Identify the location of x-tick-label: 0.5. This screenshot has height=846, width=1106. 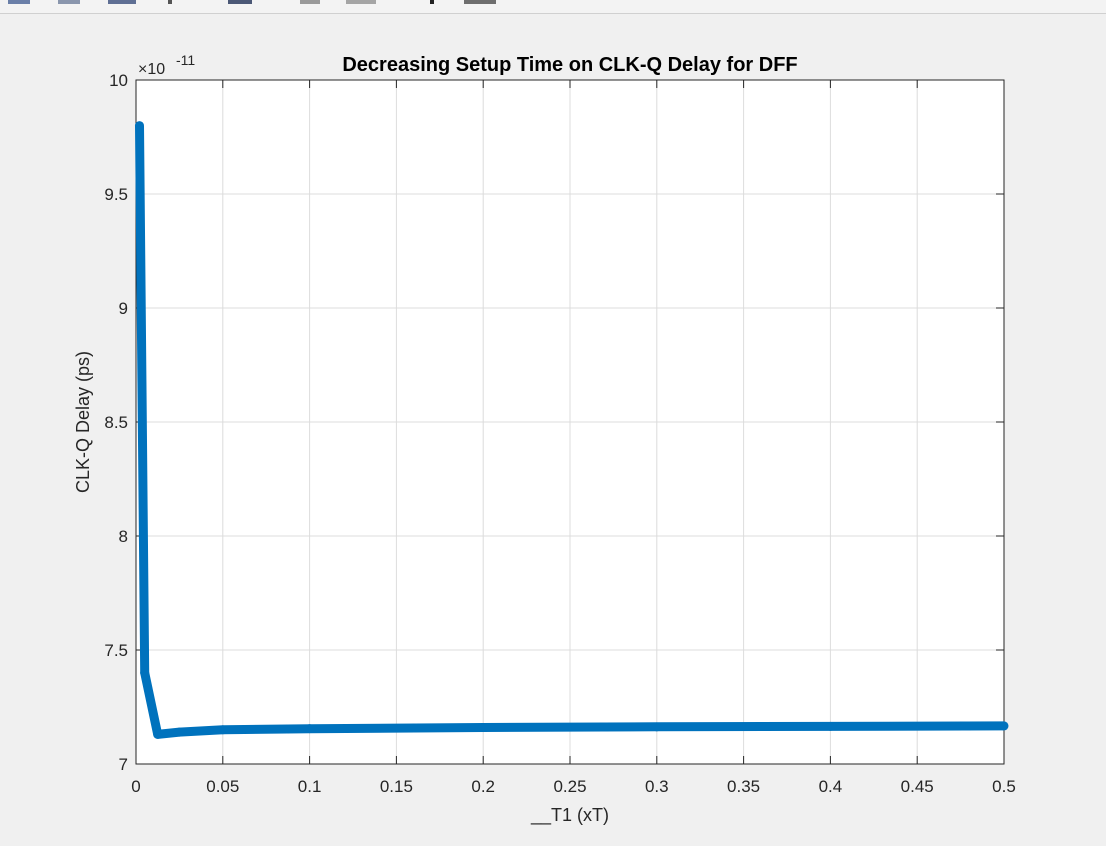
(1004, 786).